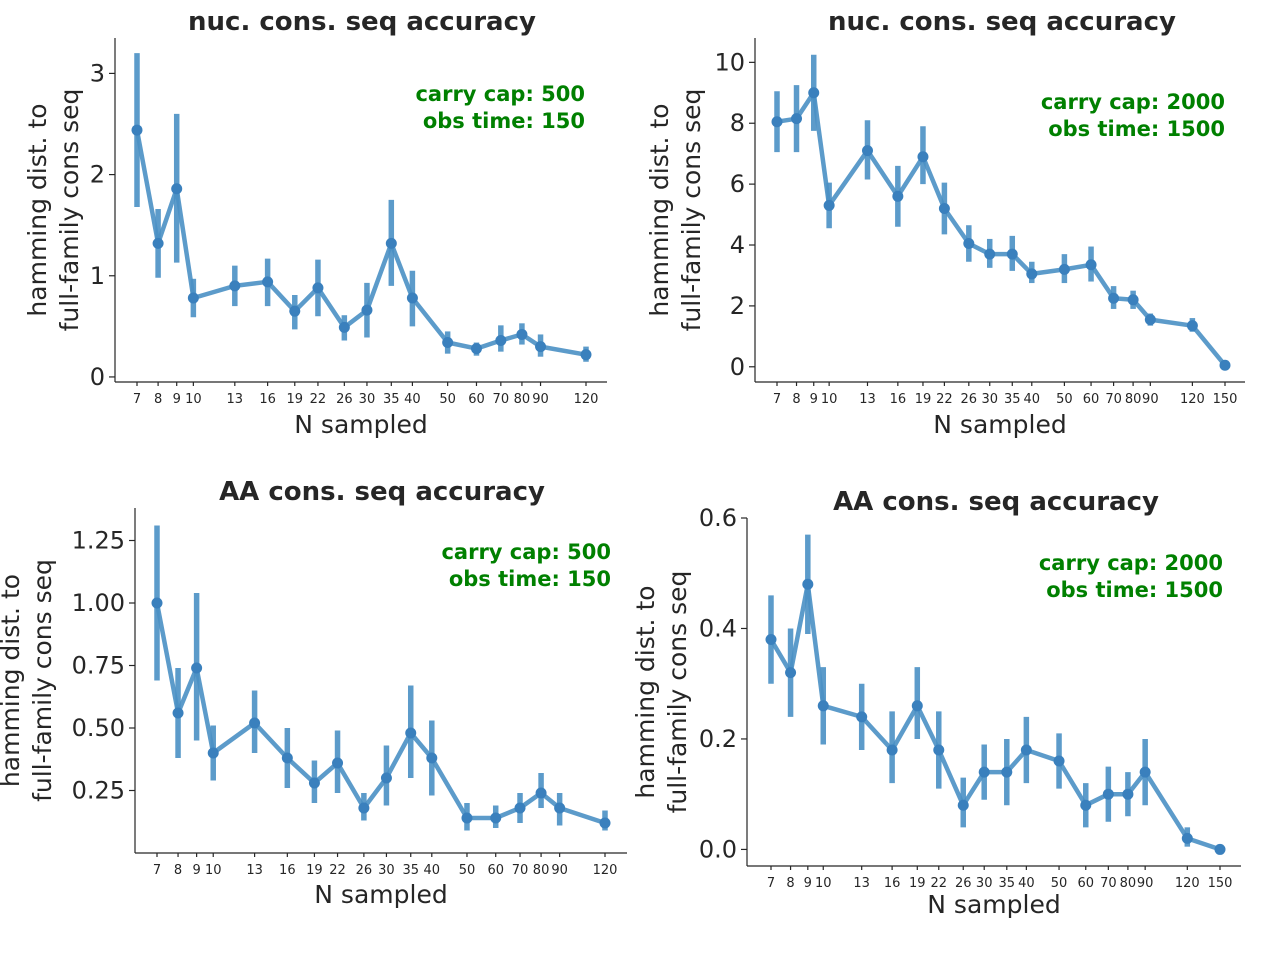  Describe the element at coordinates (1136, 129) in the screenshot. I see `annotation-line: obs time: 1500` at that location.